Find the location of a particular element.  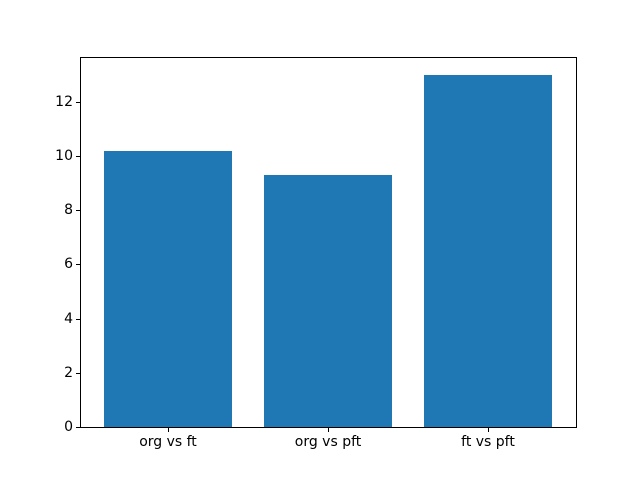

bar-org-vs-ft is located at coordinates (168, 288).